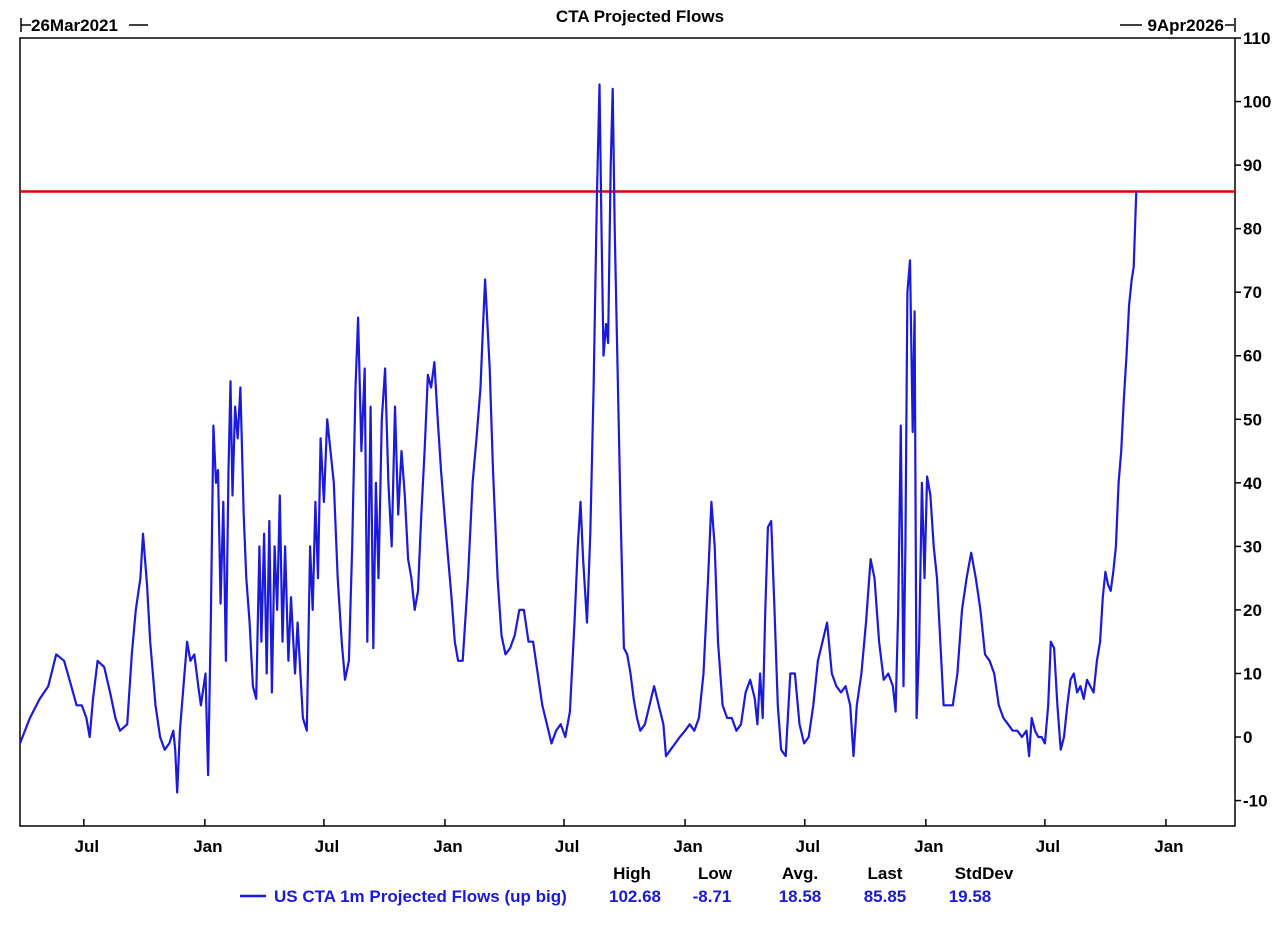  What do you see at coordinates (885, 873) in the screenshot?
I see `stat-header-last: Last` at bounding box center [885, 873].